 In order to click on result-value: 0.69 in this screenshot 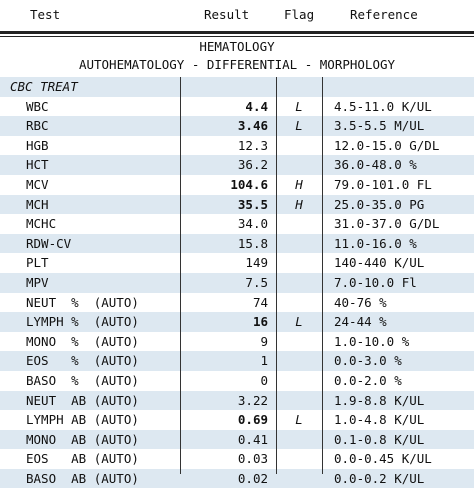, I will do `click(252, 420)`.